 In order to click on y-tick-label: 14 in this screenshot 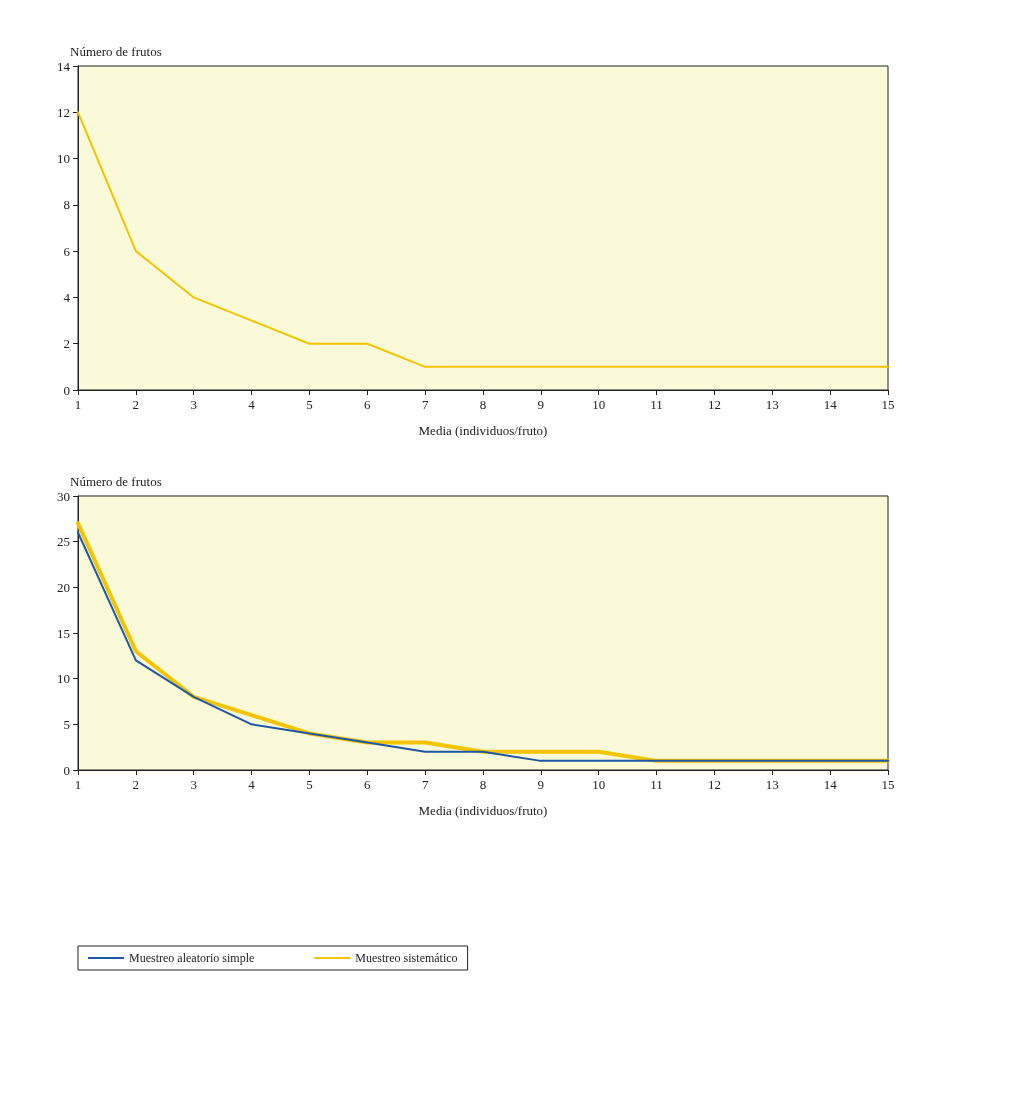, I will do `click(64, 66)`.